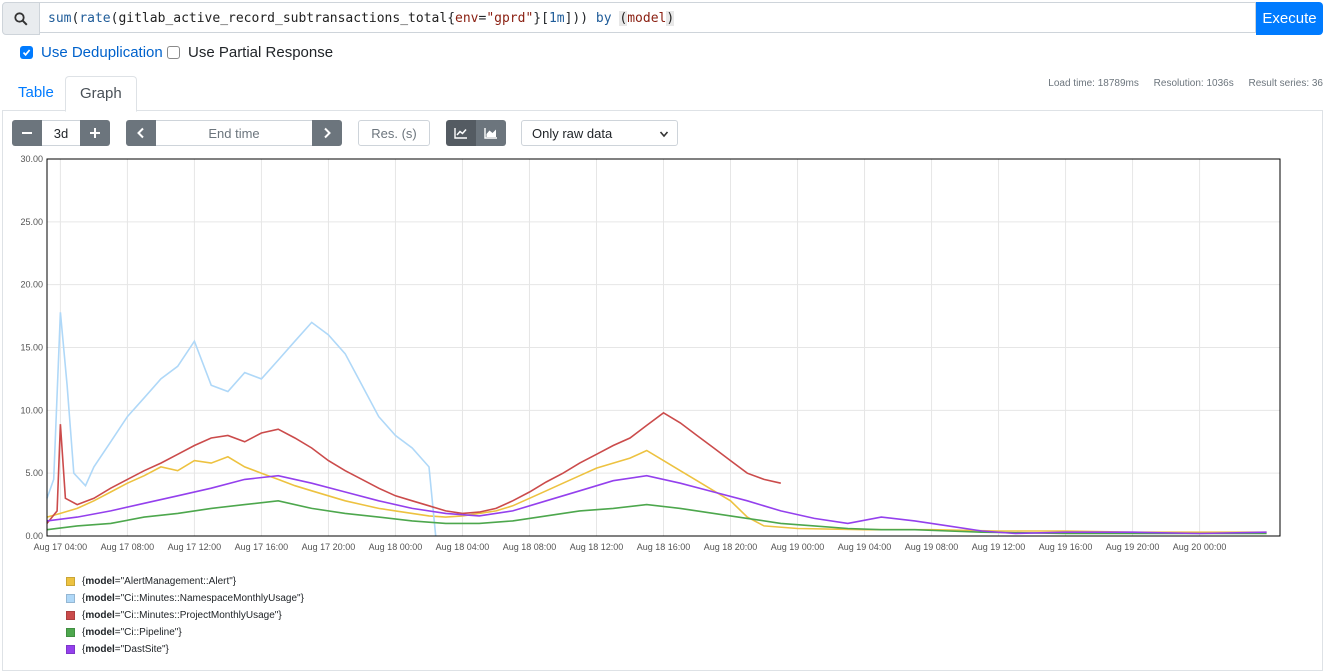 The width and height of the screenshot is (1329, 671). Describe the element at coordinates (461, 133) in the screenshot. I see `line-chart-icon` at that location.